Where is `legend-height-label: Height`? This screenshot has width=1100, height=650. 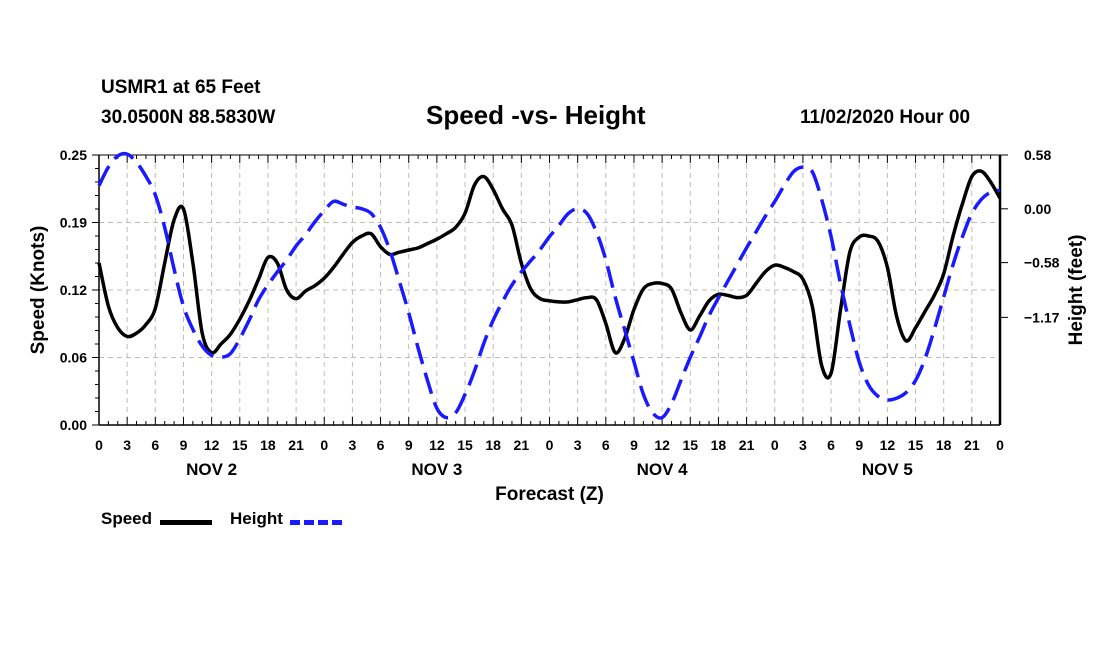 legend-height-label: Height is located at coordinates (256, 518).